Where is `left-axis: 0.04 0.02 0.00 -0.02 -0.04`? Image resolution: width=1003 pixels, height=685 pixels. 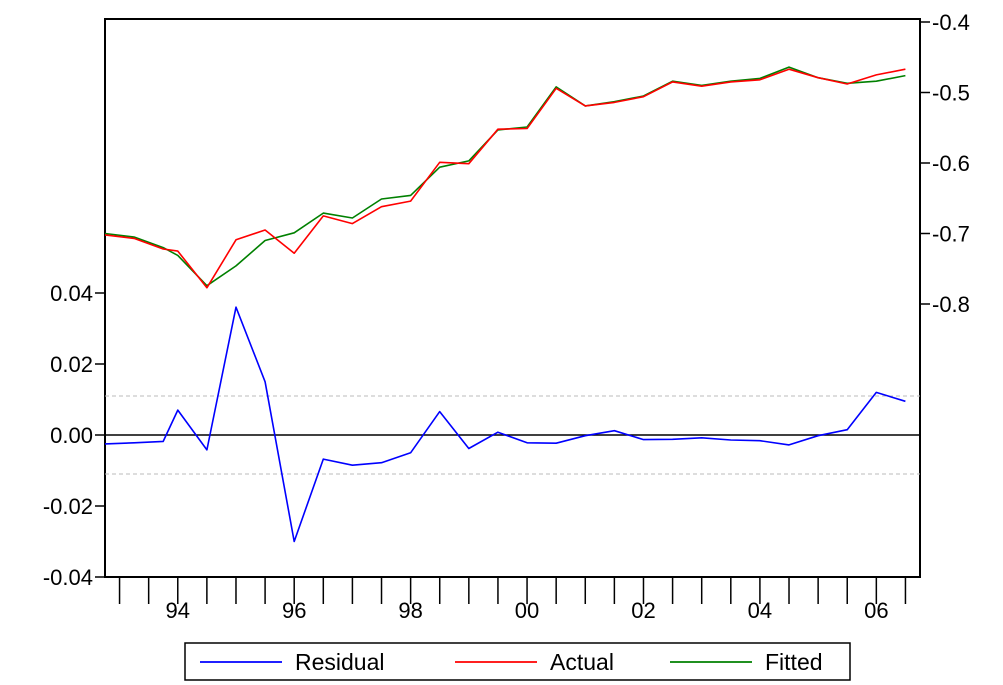 left-axis: 0.04 0.02 0.00 -0.02 -0.04 is located at coordinates (74, 435).